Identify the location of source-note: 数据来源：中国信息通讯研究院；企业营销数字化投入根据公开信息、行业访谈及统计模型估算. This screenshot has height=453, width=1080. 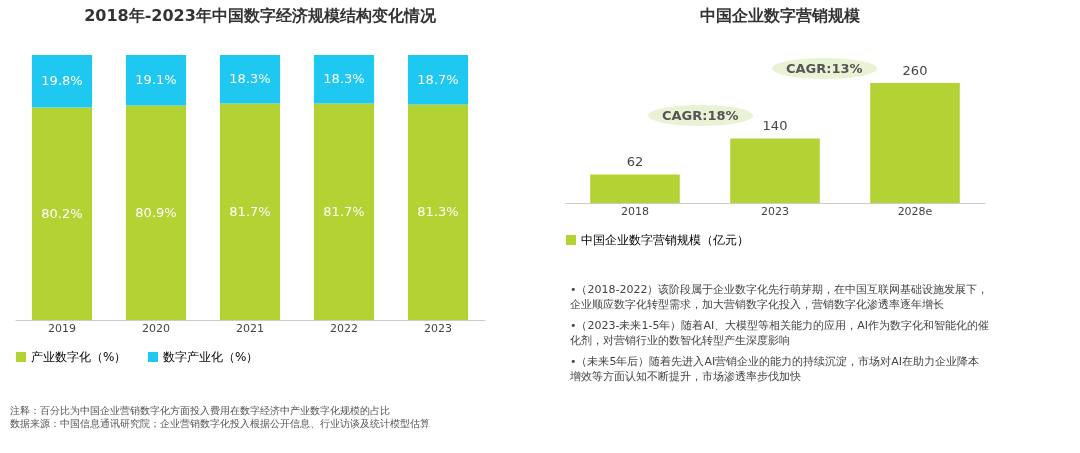
(220, 423).